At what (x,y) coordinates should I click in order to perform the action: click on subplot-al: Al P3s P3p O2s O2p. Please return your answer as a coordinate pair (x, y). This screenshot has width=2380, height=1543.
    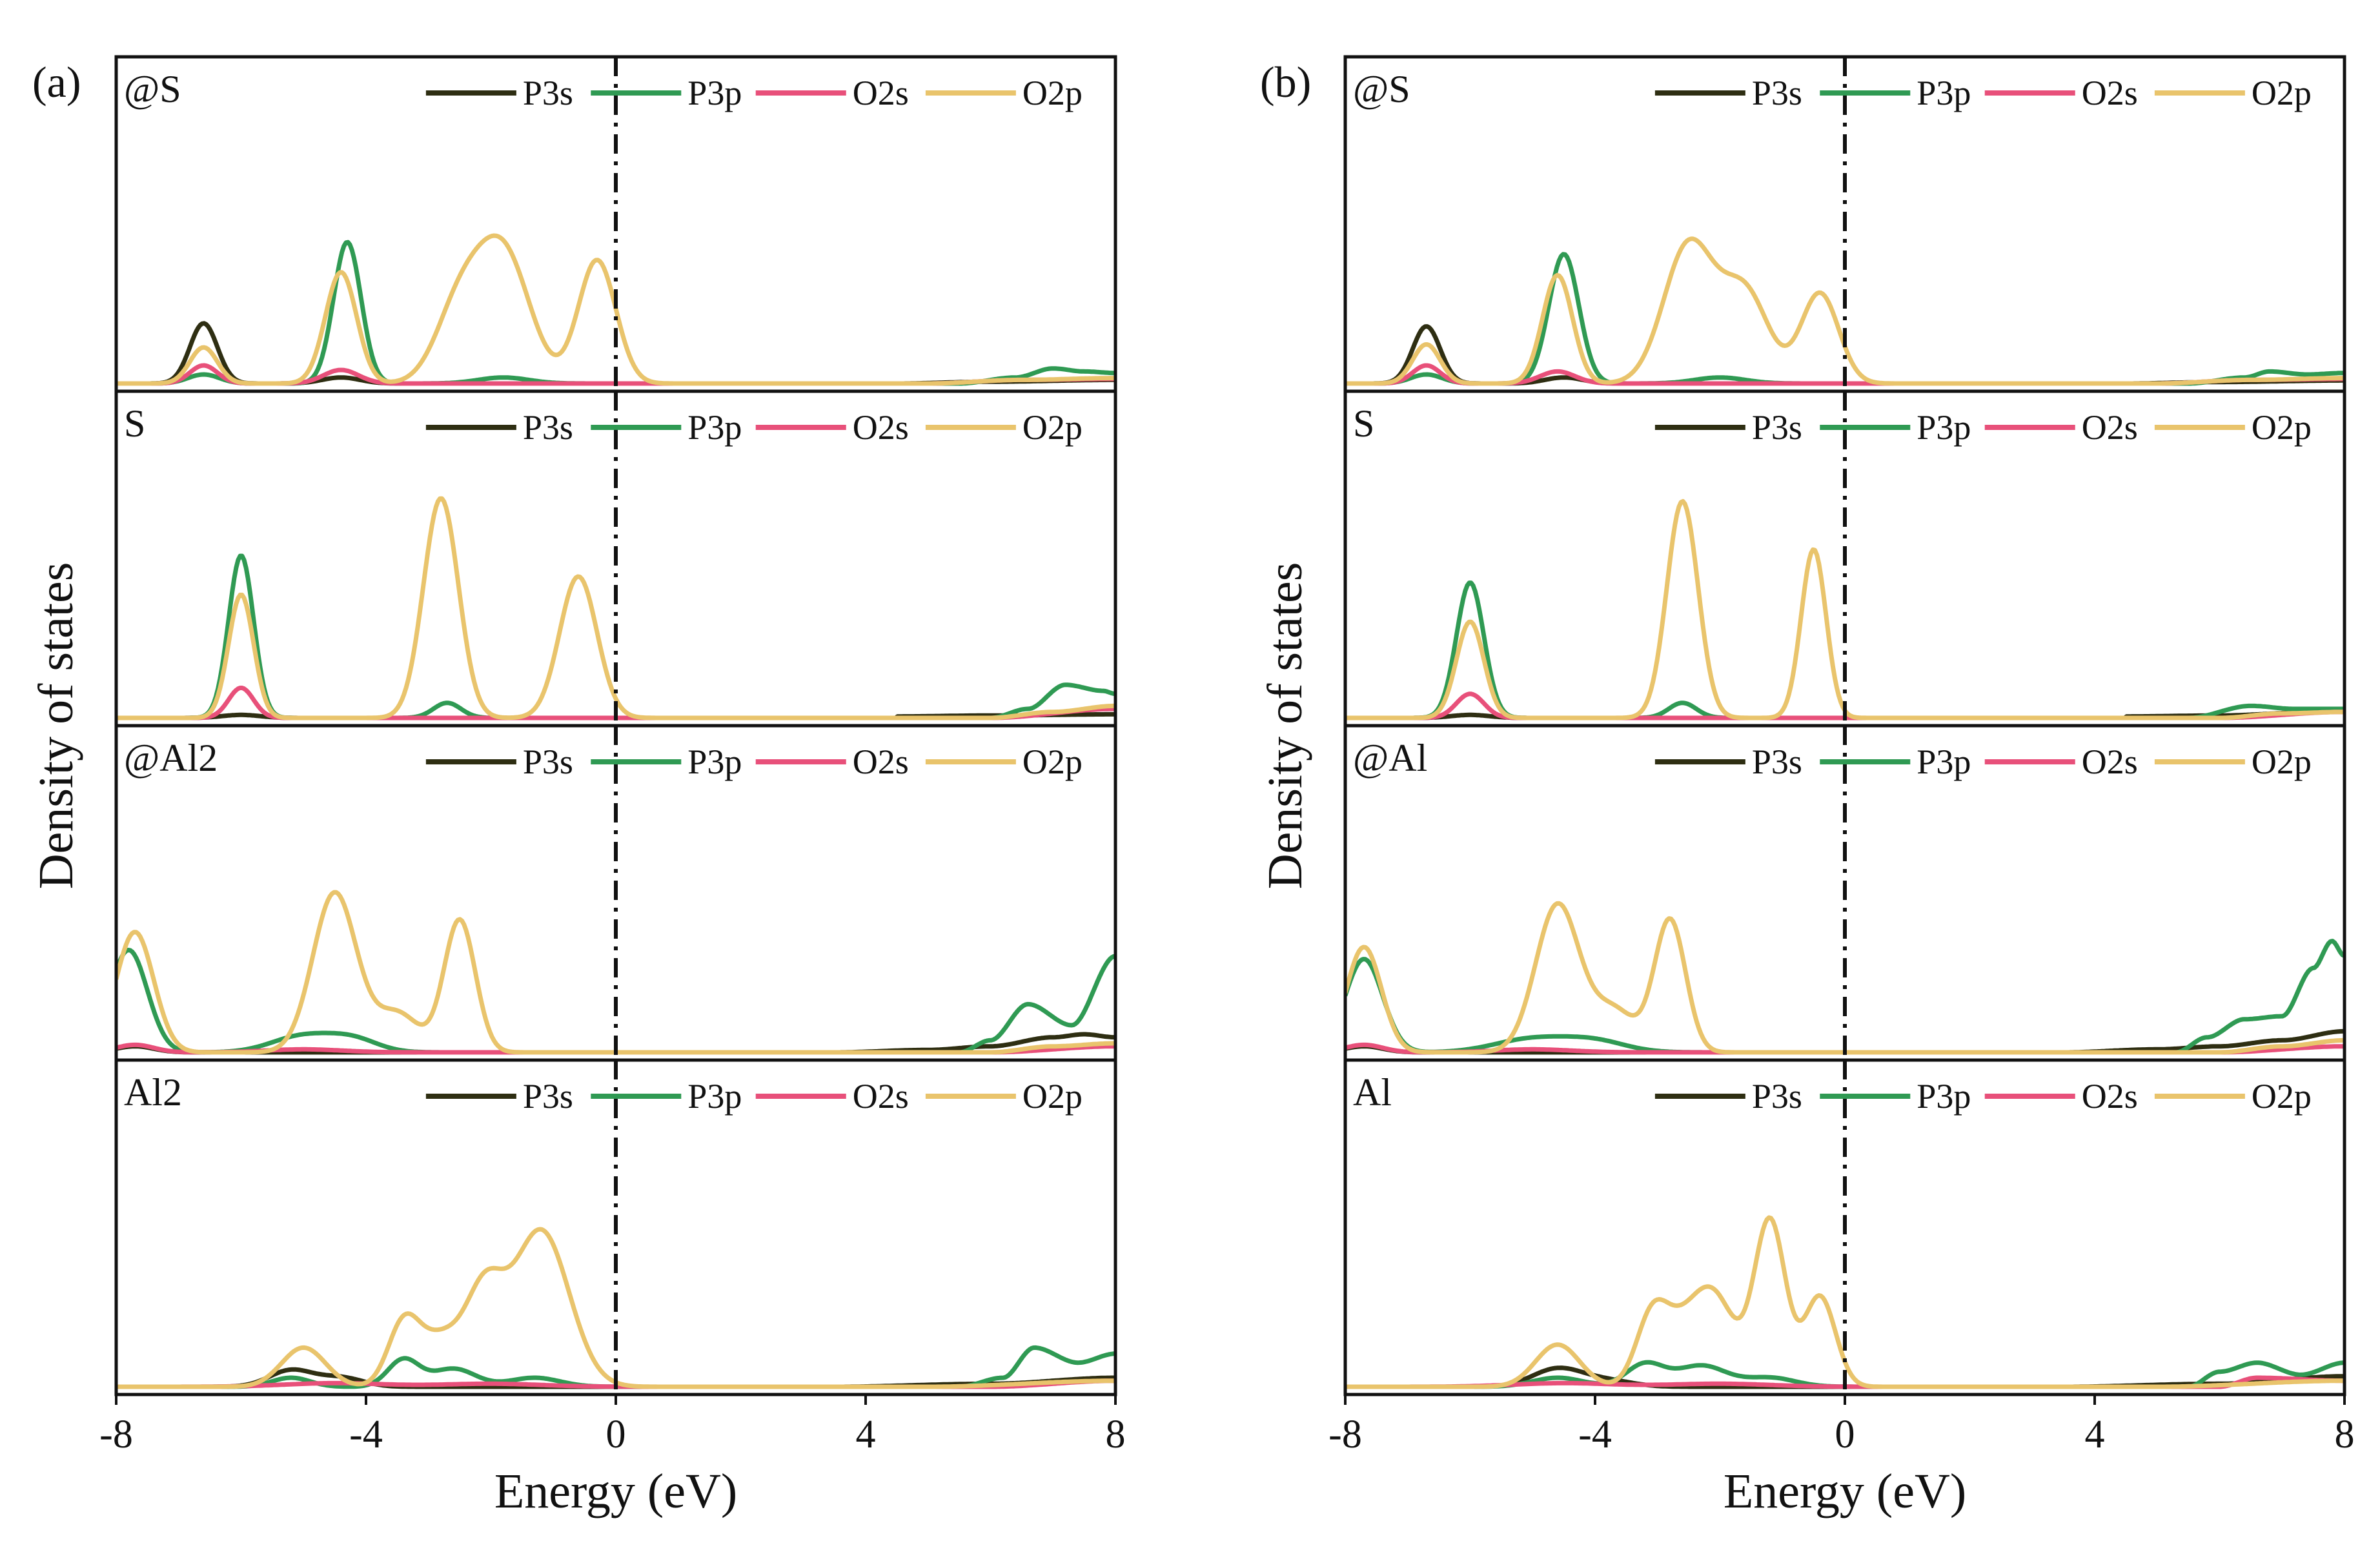
    Looking at the image, I should click on (1844, 1227).